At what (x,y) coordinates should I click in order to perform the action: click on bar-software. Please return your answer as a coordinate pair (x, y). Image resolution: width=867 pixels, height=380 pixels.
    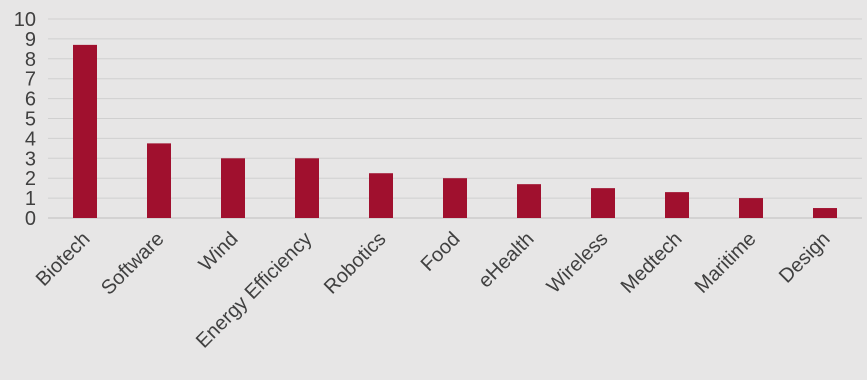
    Looking at the image, I should click on (159, 180).